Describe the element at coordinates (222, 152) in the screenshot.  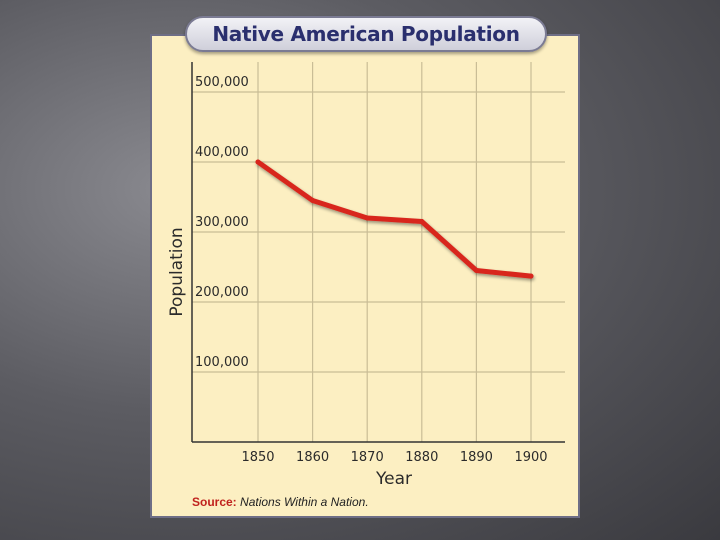
I see `y-tick-label: 400,000` at that location.